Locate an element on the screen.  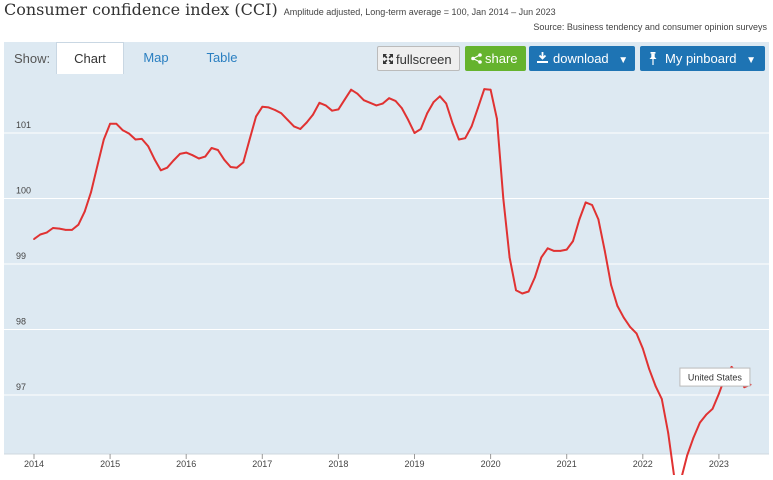
x-tick-label: 2022 is located at coordinates (643, 464).